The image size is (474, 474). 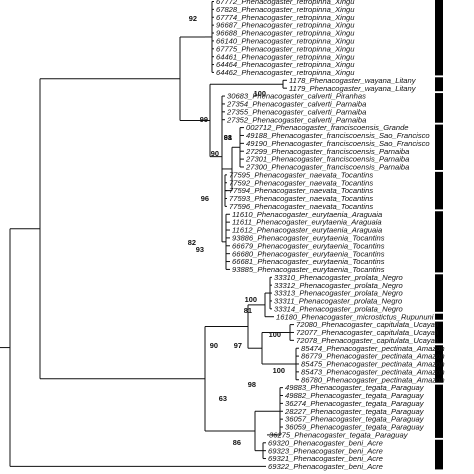 What do you see at coordinates (285, 9) in the screenshot?
I see `tip-label: 67828_Phenacogaster_retropinna_Xingu` at bounding box center [285, 9].